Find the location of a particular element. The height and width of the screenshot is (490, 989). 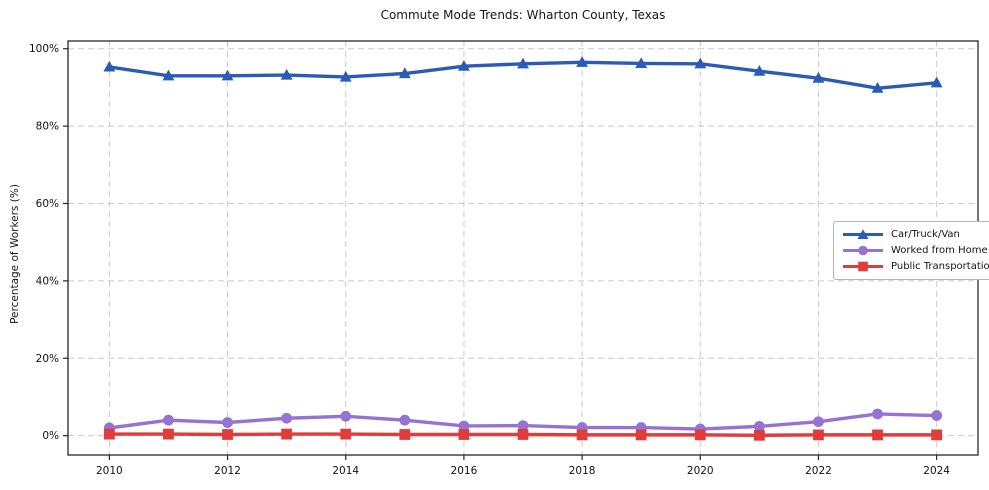

series-public-transportation is located at coordinates (523, 434).